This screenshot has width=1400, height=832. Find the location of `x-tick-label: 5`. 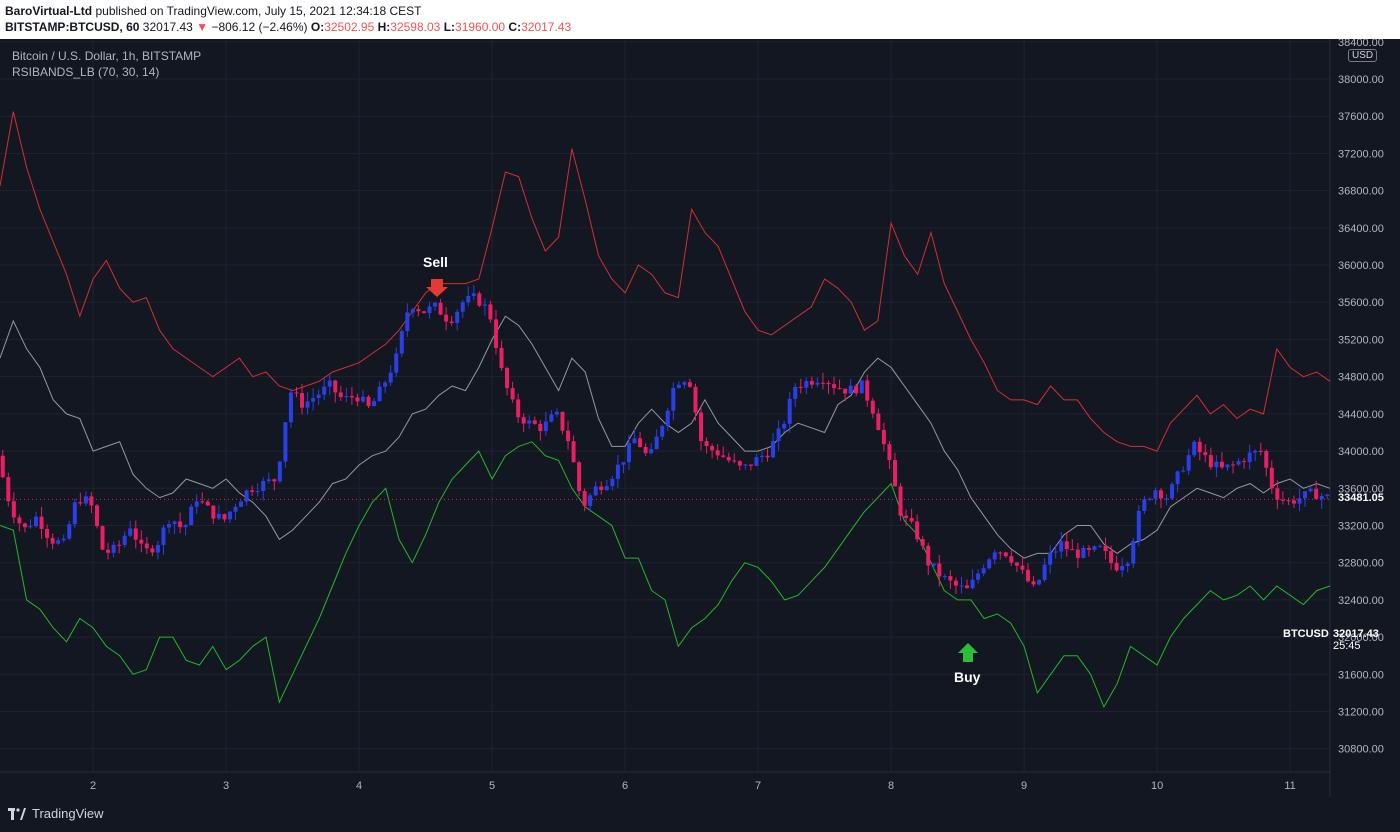

x-tick-label: 5 is located at coordinates (492, 786).